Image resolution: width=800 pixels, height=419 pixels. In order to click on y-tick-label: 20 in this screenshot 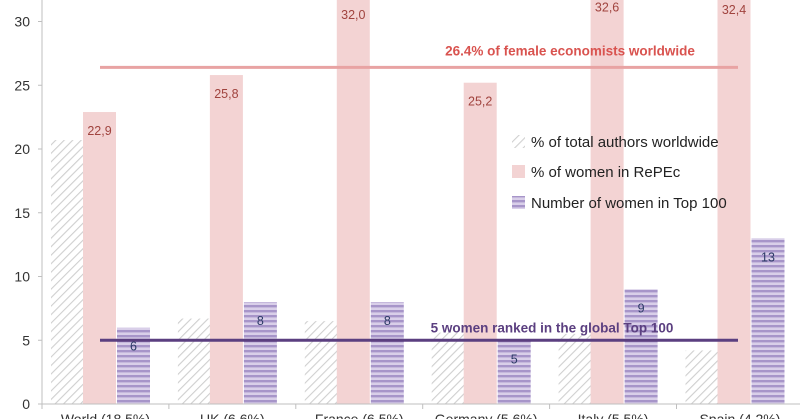, I will do `click(22, 149)`.